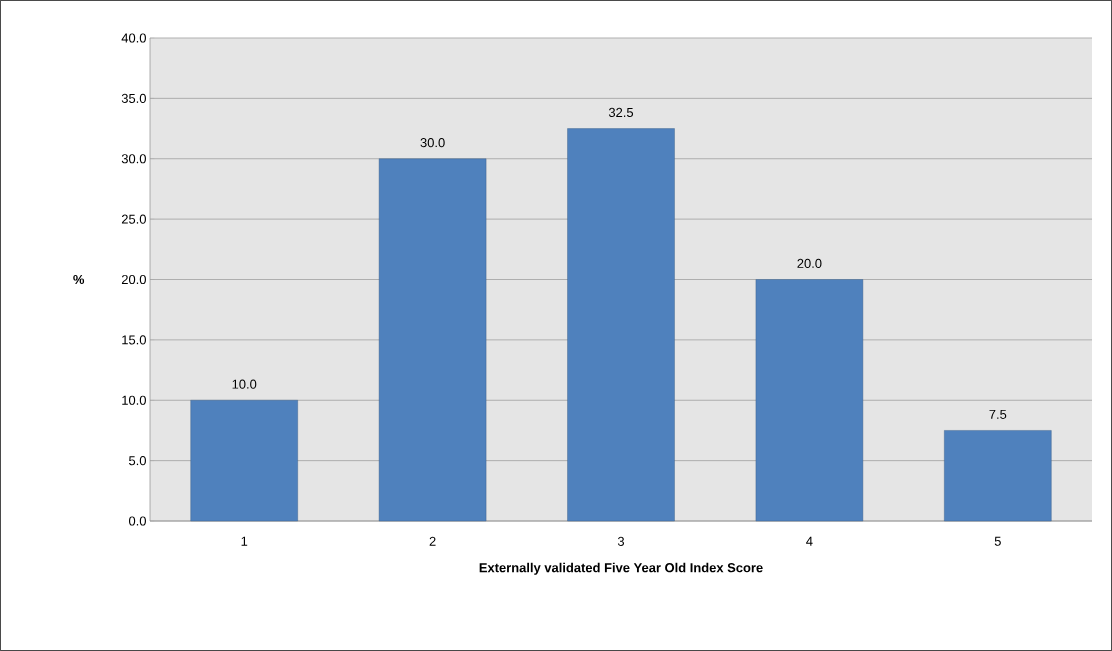 The width and height of the screenshot is (1112, 651). I want to click on data-label: 32.5, so click(621, 112).